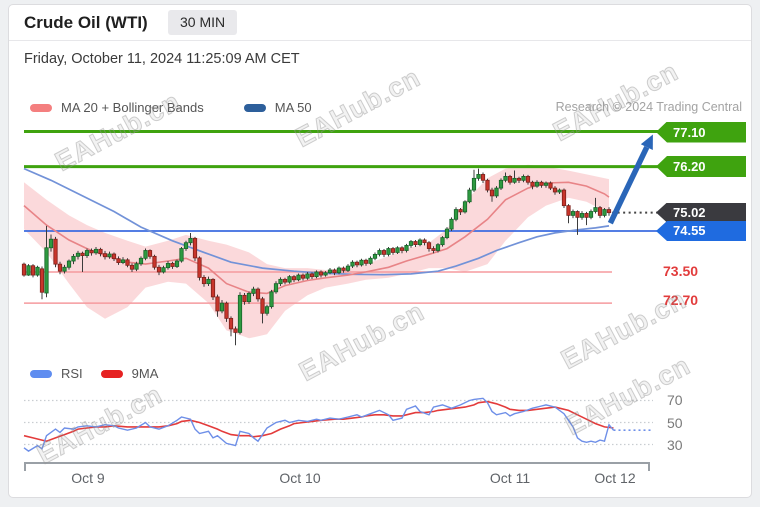 The width and height of the screenshot is (760, 507). Describe the element at coordinates (293, 107) in the screenshot. I see `ma50-label: MA 50` at that location.